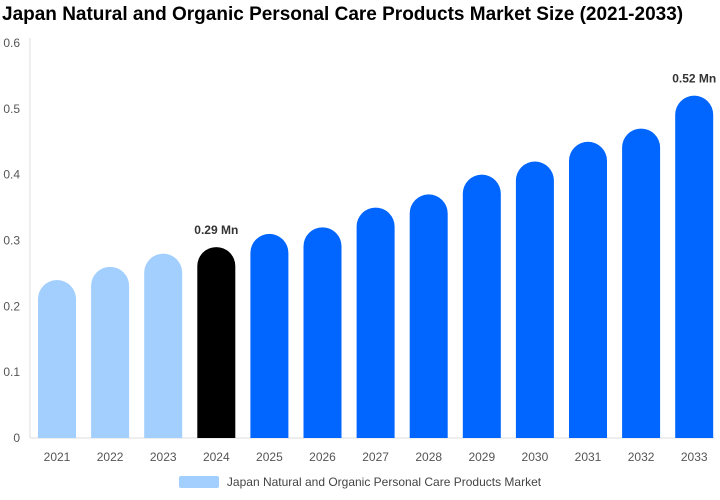 This screenshot has width=720, height=500. What do you see at coordinates (534, 299) in the screenshot?
I see `bar-2030` at bounding box center [534, 299].